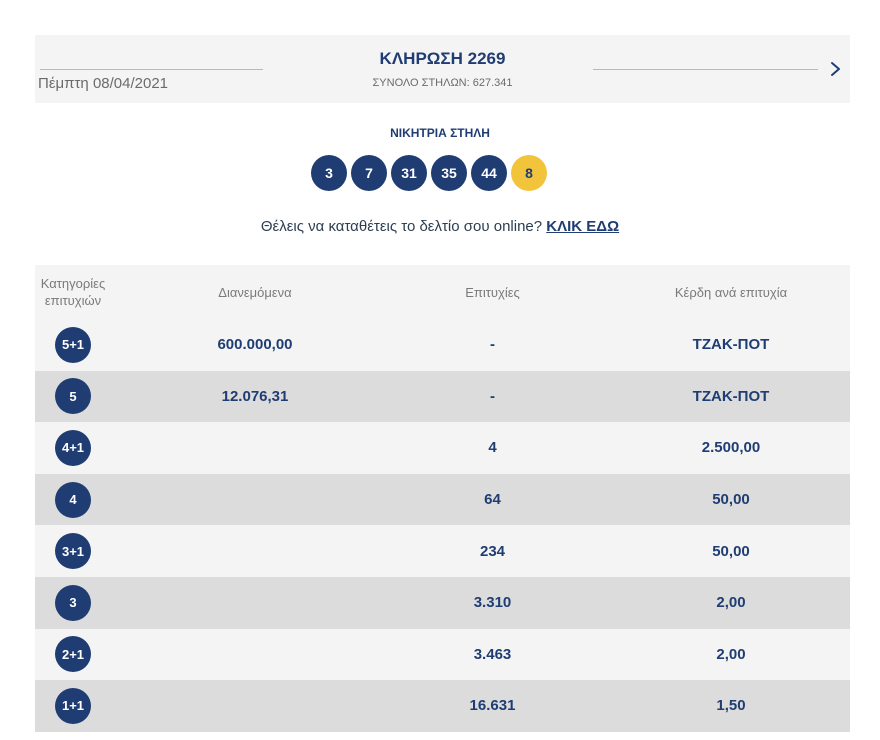  What do you see at coordinates (103, 83) in the screenshot?
I see `draw-date: Πέμπτη 08/04/2021` at bounding box center [103, 83].